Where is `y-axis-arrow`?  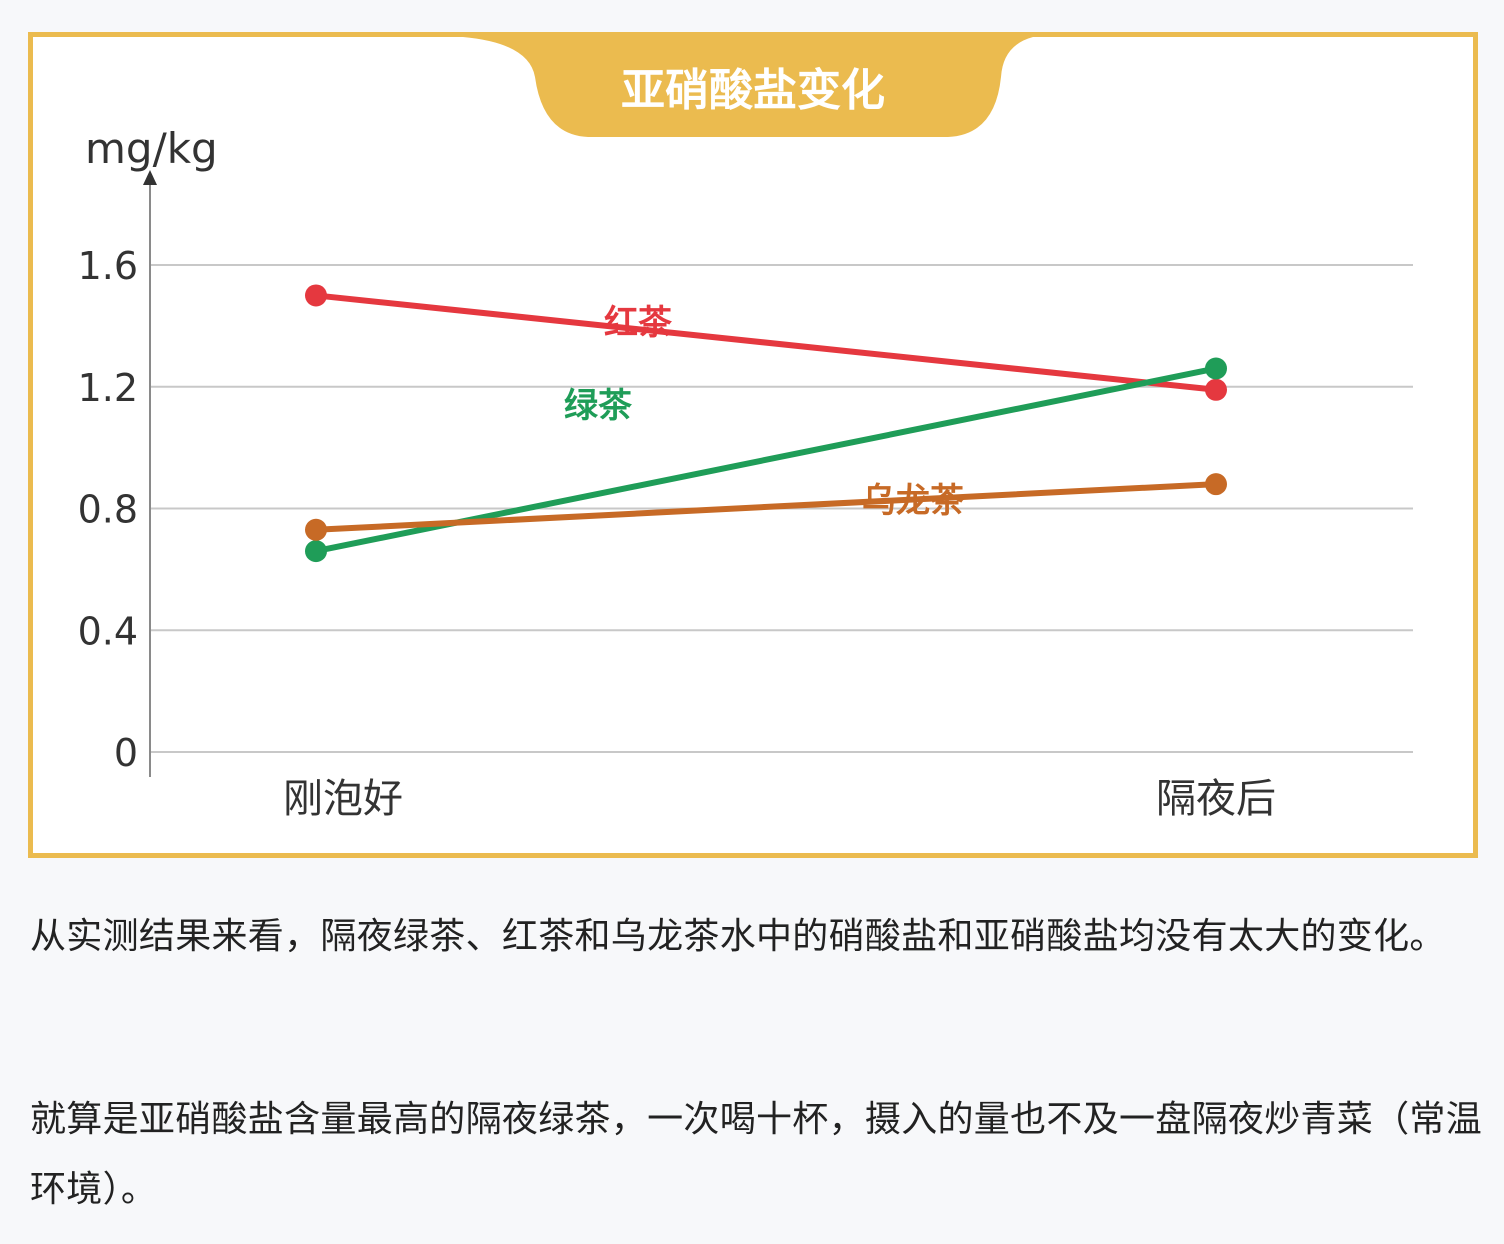 y-axis-arrow is located at coordinates (150, 177).